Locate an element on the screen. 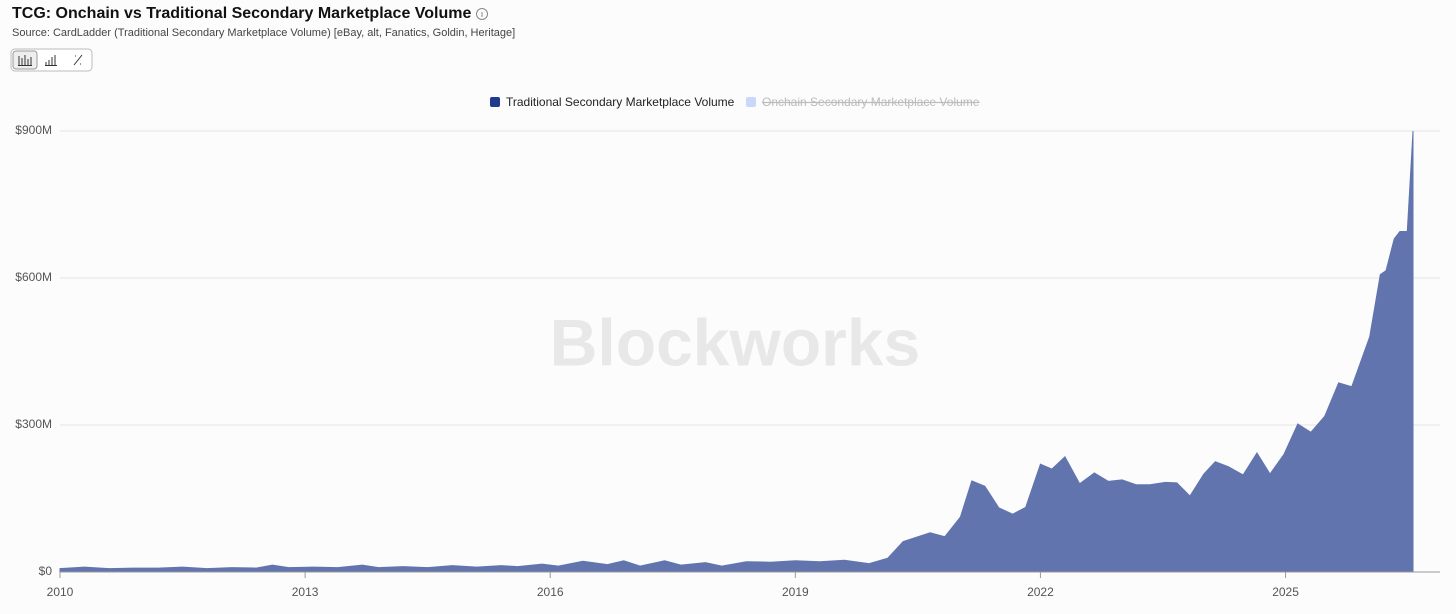  chart-mode-buttons is located at coordinates (51, 60).